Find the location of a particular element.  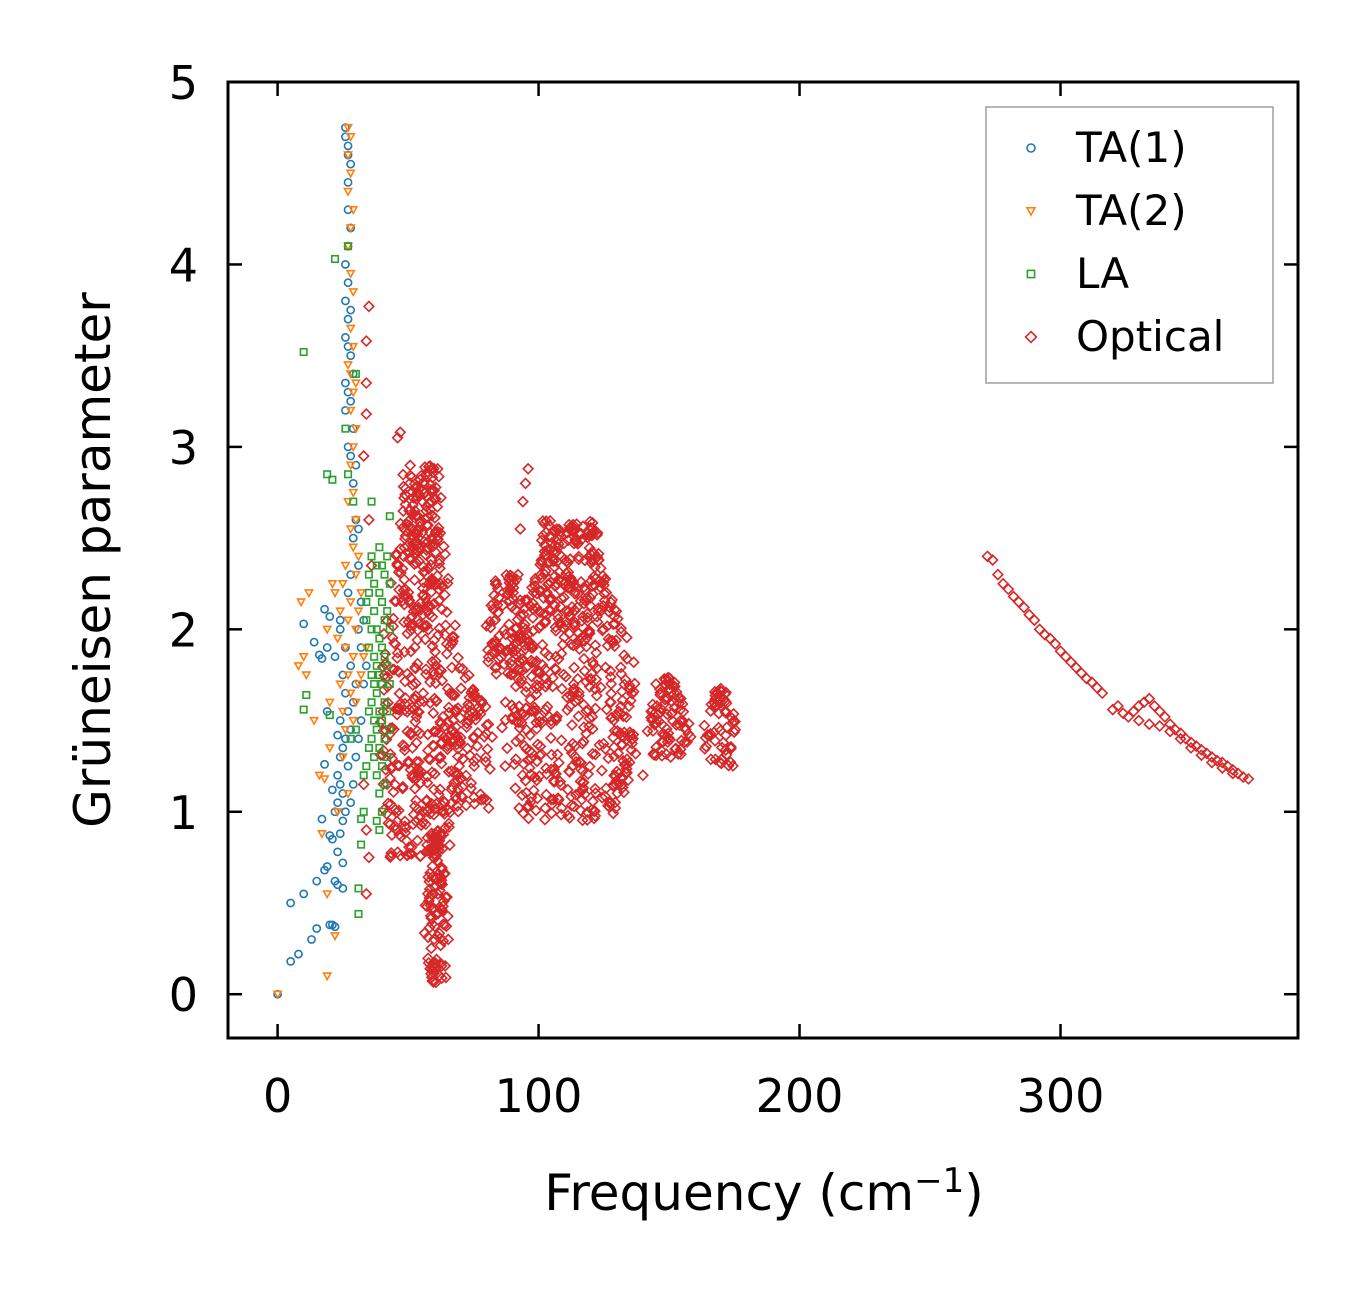

x-axis-label-superscript: −1 is located at coordinates (939, 1181).